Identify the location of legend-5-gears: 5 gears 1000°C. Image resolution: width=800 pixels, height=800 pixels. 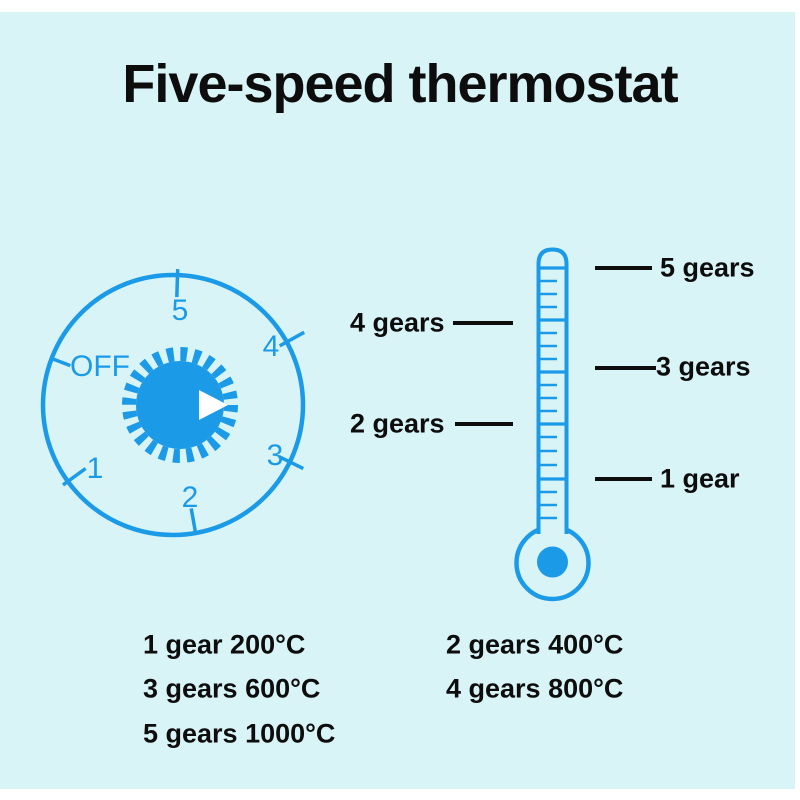
(239, 733).